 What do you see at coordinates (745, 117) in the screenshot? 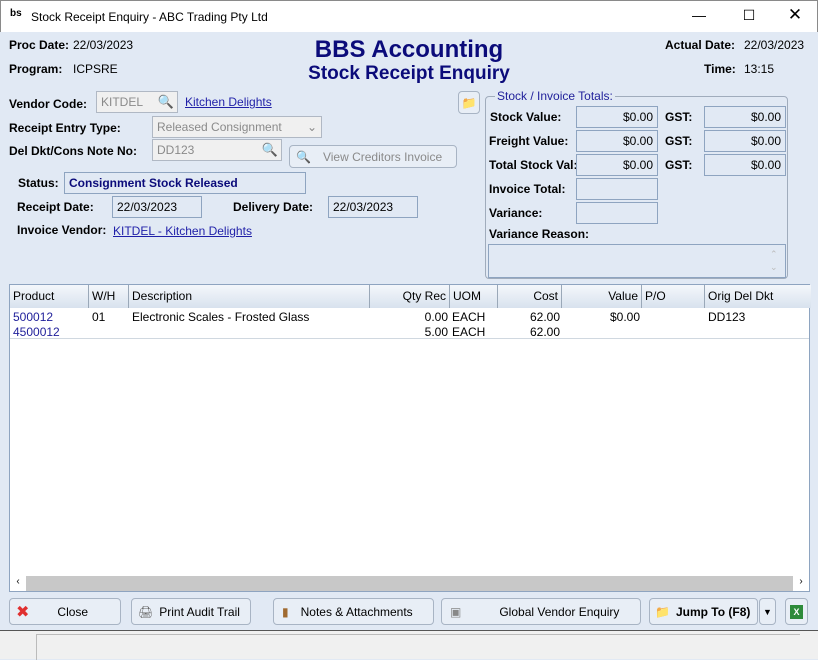
I see `gst-stock: $0.00` at bounding box center [745, 117].